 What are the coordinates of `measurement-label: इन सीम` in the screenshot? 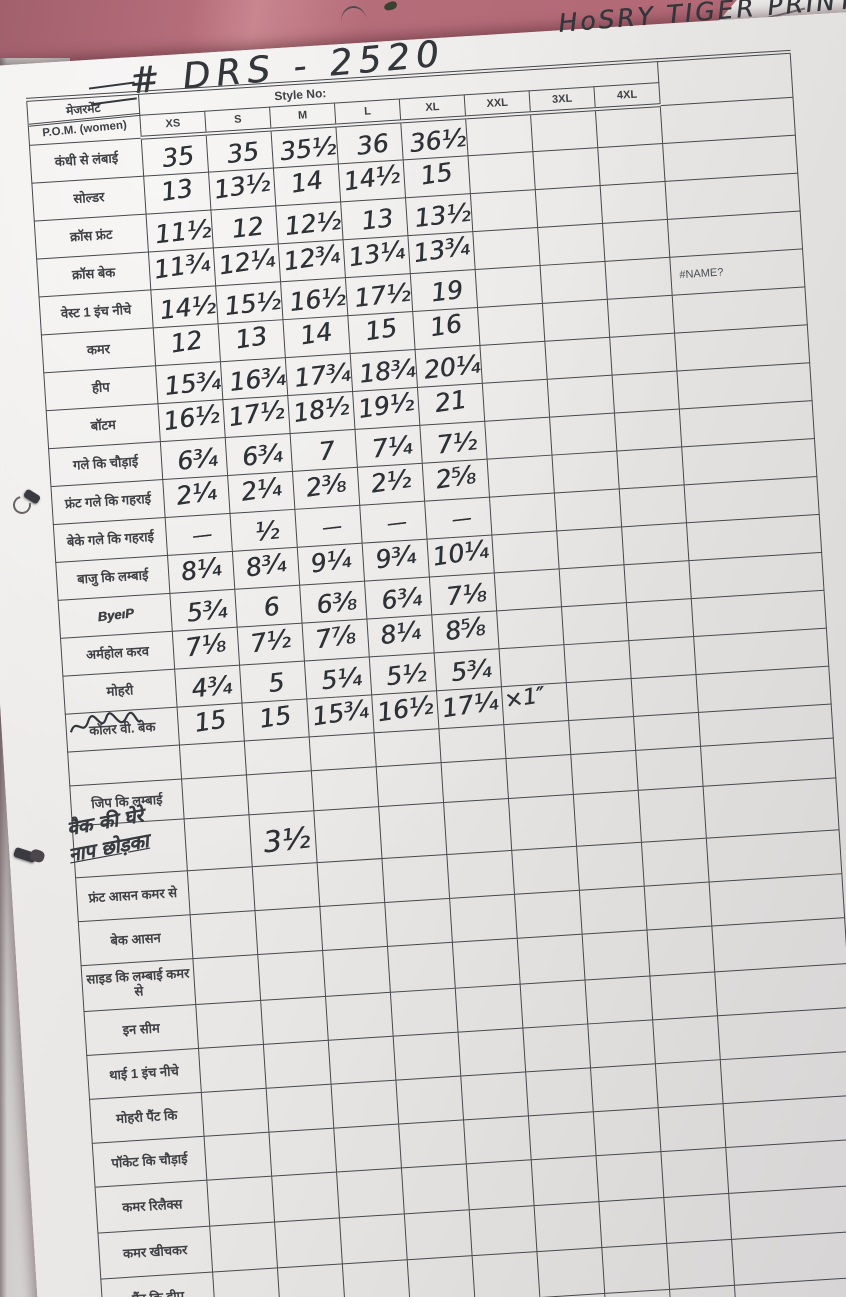 It's located at (141, 1029).